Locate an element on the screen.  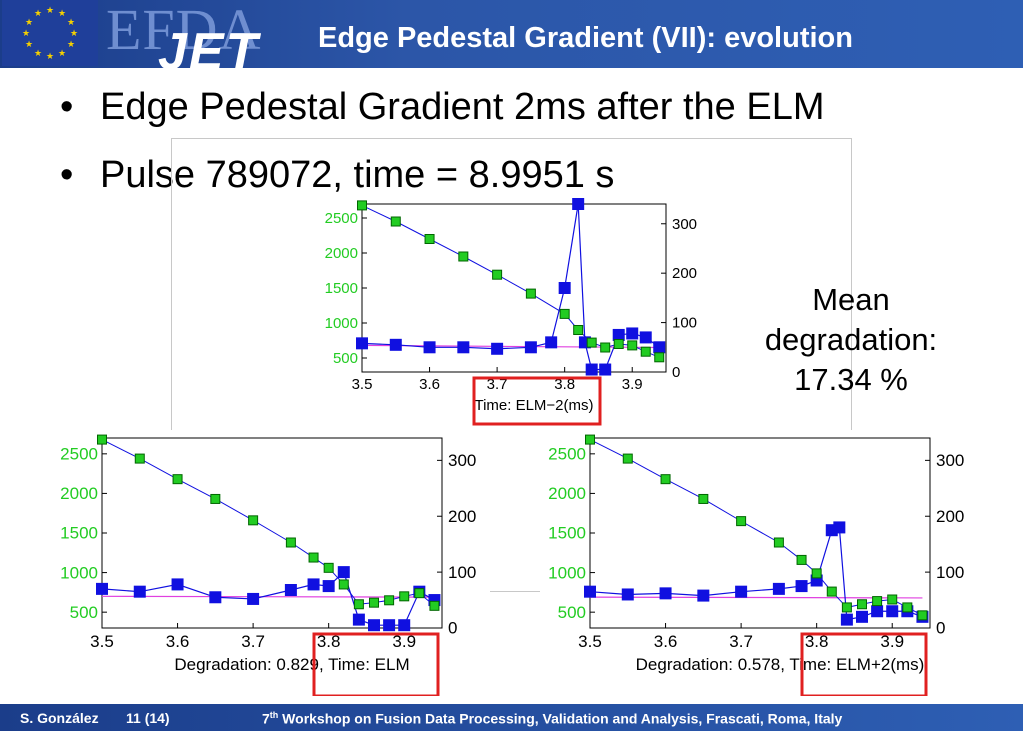
x-axis-label: Degradation: 0.578, Time: ELM+2(ms) is located at coordinates (780, 664).